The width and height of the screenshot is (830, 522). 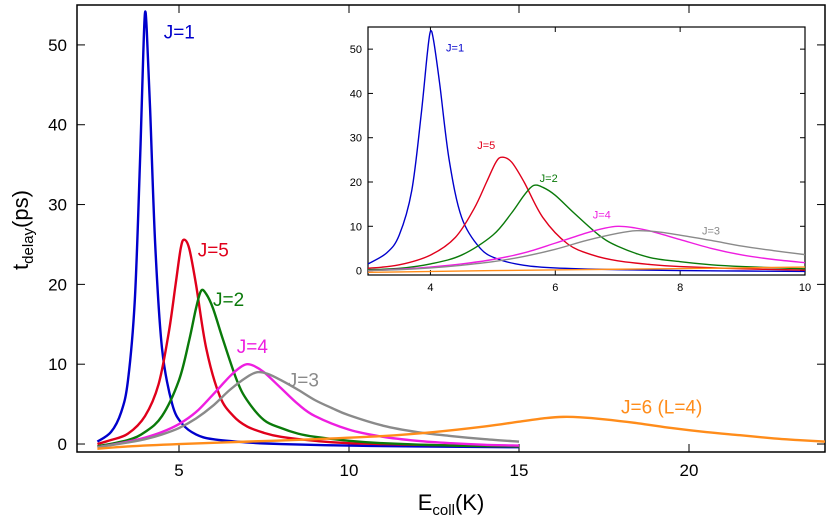 What do you see at coordinates (689, 470) in the screenshot?
I see `main-x-tick-label: 20` at bounding box center [689, 470].